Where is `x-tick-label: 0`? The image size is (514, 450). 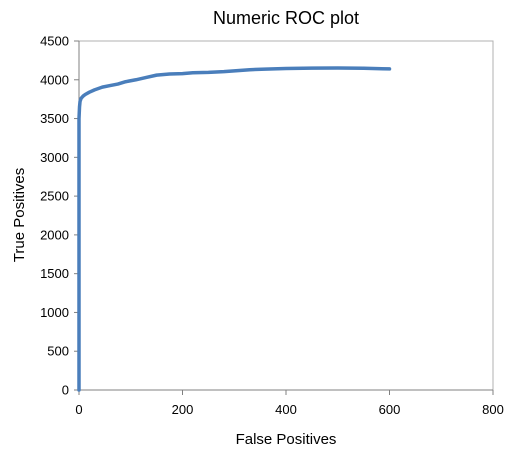 x-tick-label: 0 is located at coordinates (78, 409).